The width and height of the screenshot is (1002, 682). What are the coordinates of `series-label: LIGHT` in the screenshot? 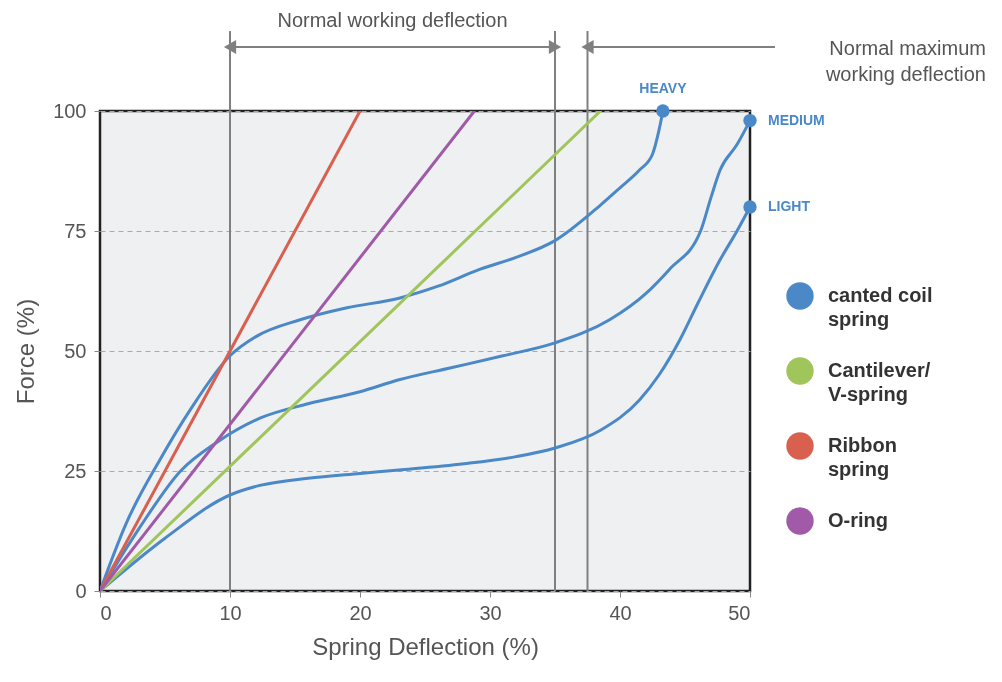 It's located at (789, 206).